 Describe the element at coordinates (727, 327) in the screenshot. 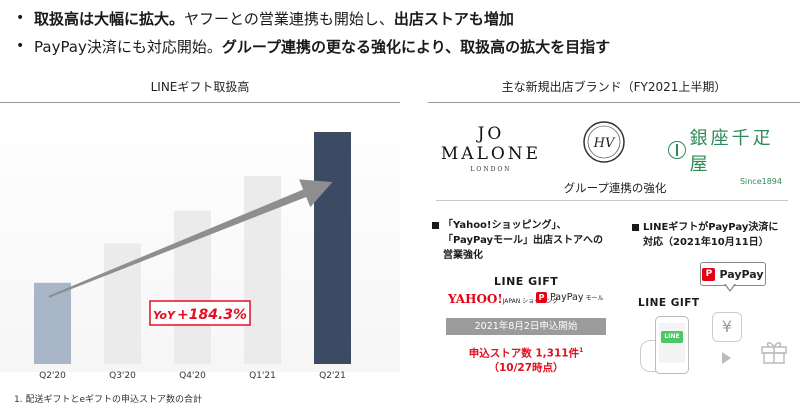

I see `yen-coin-icon: ¥` at that location.